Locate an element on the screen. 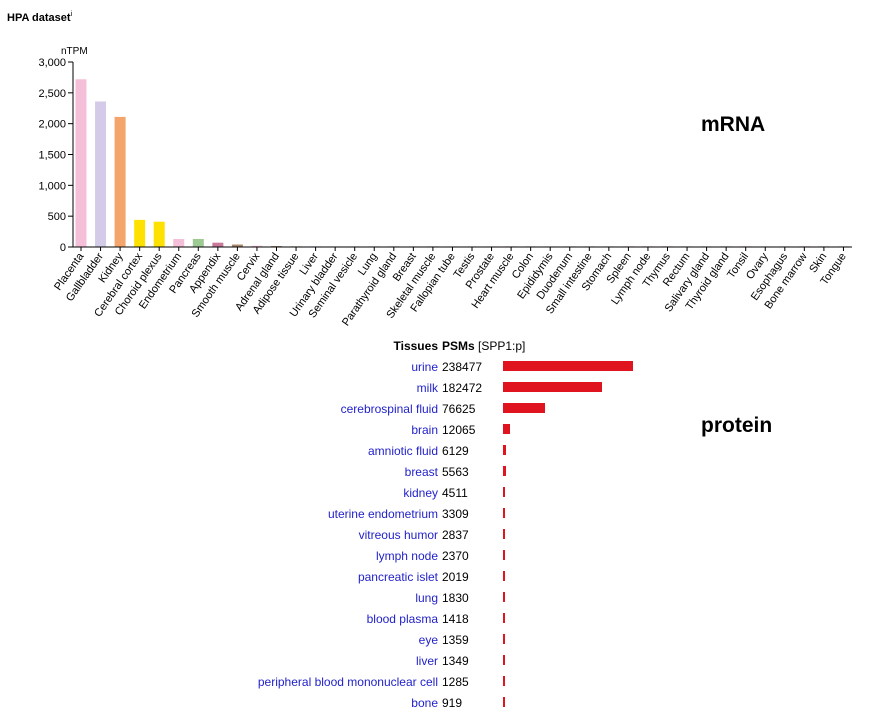 The image size is (892, 714). mrna-label: mRNA is located at coordinates (733, 124).